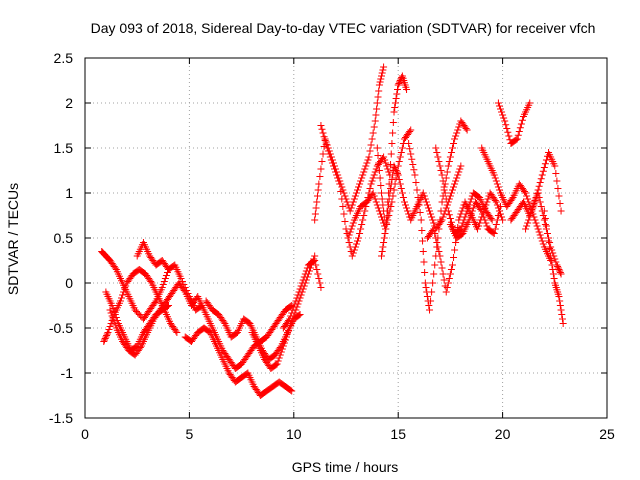 Image resolution: width=640 pixels, height=480 pixels. Describe the element at coordinates (64, 238) in the screenshot. I see `y-tick-label: 0.5` at that location.